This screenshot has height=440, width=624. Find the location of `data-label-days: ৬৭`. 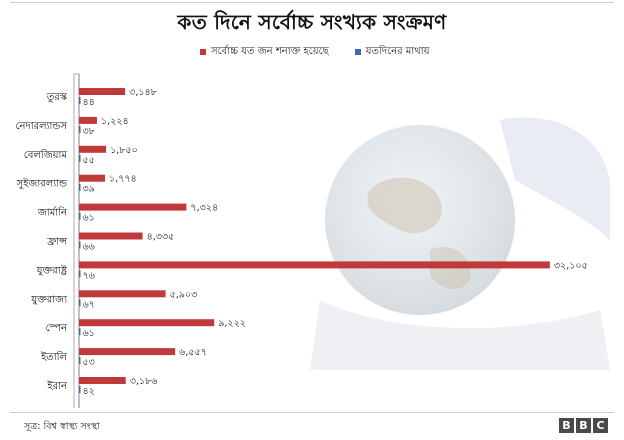

data-label-days: ৬৭ is located at coordinates (89, 304).